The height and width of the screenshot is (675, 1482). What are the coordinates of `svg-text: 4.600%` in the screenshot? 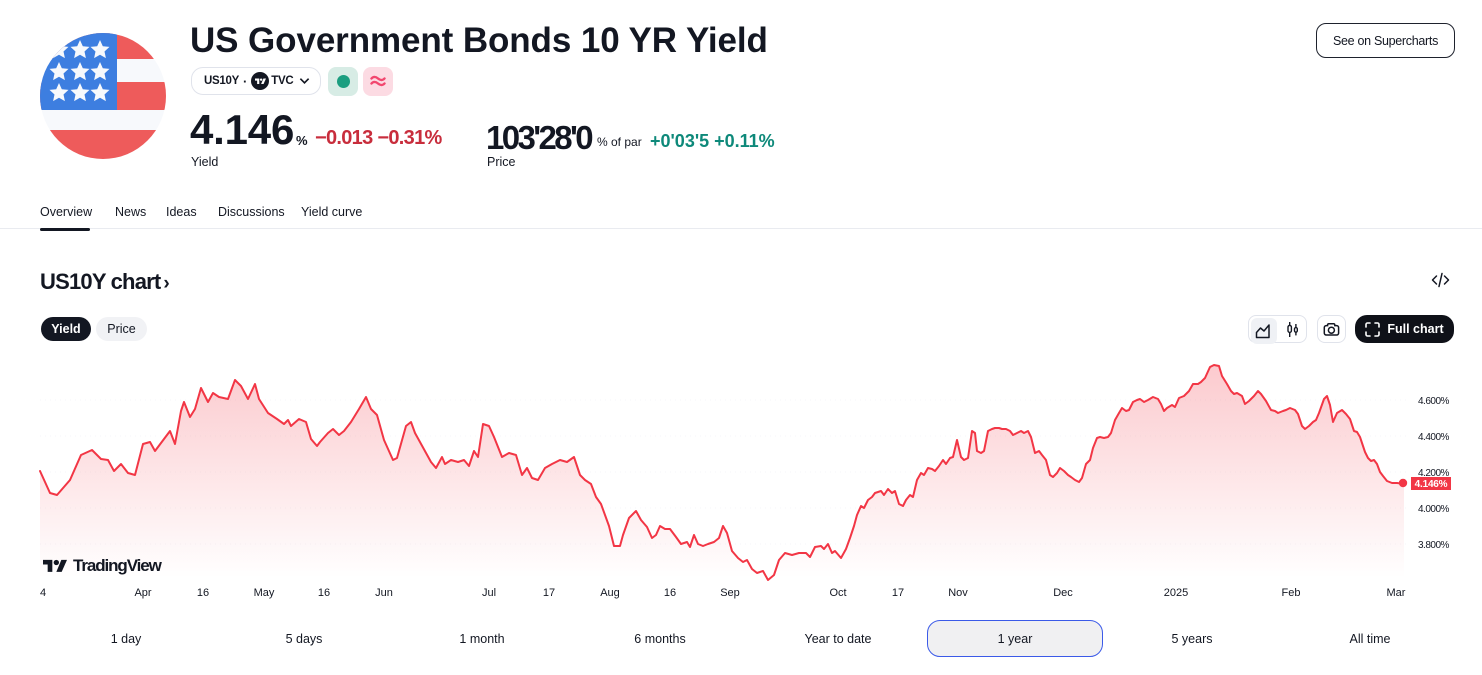 It's located at (1434, 401).